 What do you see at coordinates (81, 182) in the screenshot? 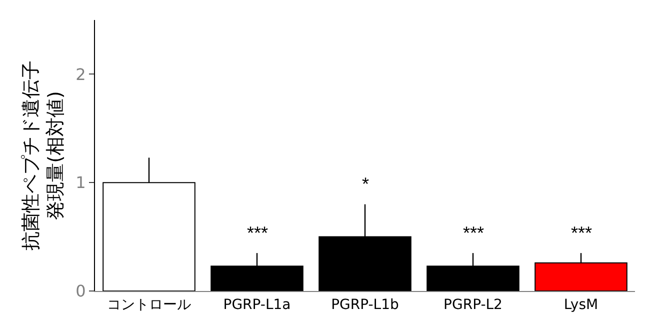
I see `y-tick-label: 1` at bounding box center [81, 182].